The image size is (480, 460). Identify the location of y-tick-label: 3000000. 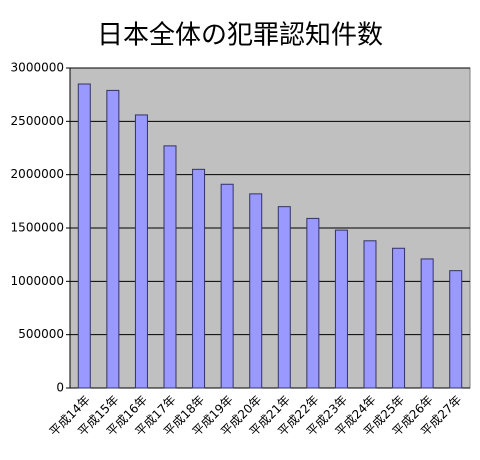
(37, 68).